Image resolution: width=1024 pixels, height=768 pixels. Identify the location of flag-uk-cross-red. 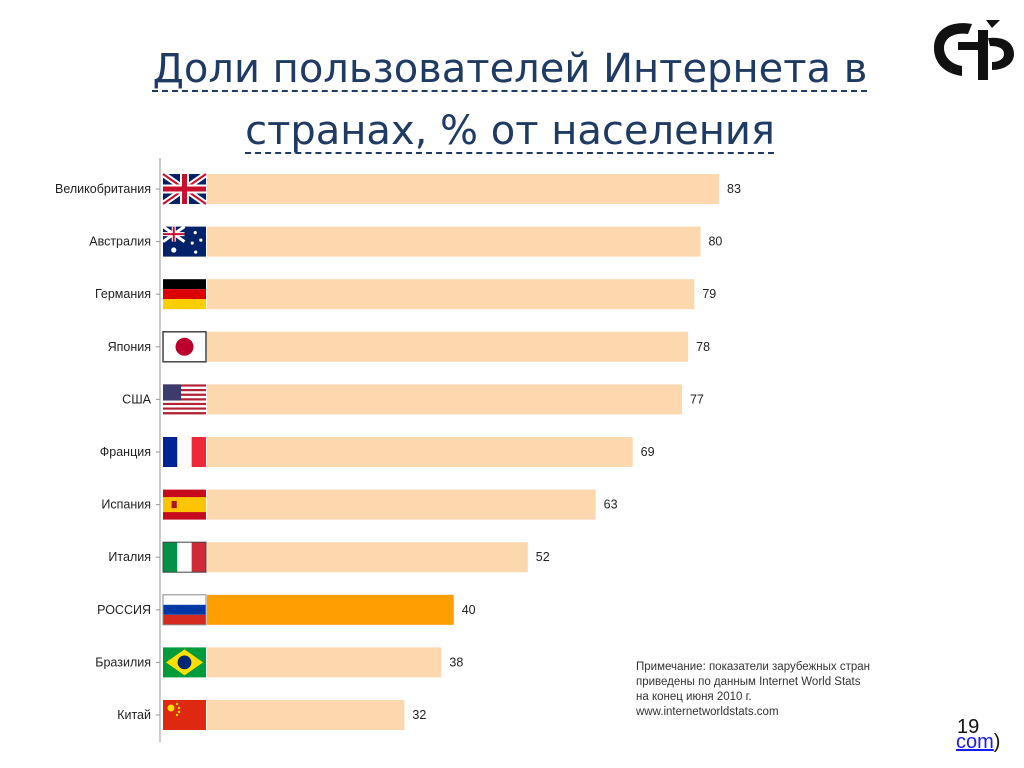
(184, 189).